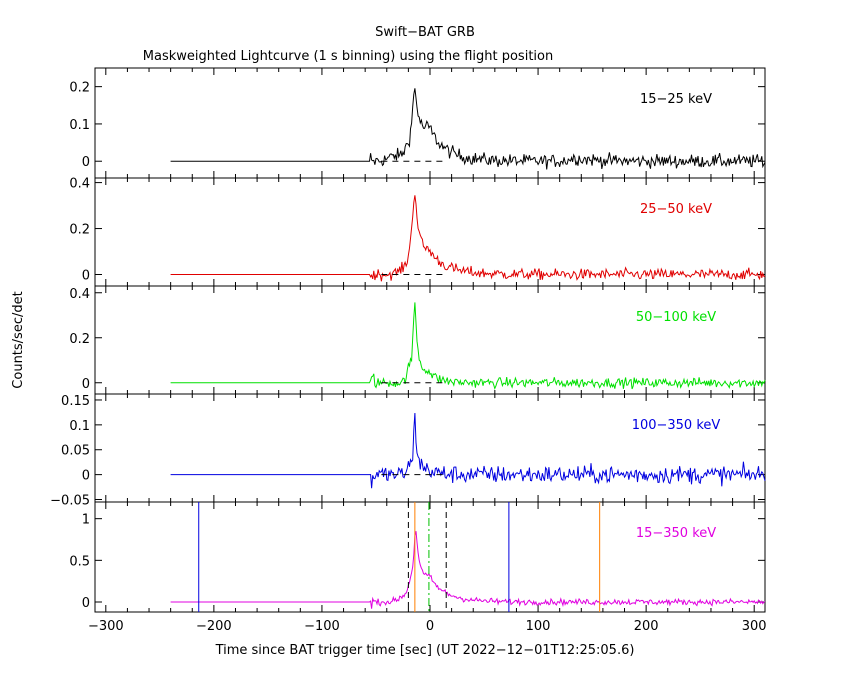 This screenshot has height=680, width=850. I want to click on x-tick-label: −200, so click(214, 626).